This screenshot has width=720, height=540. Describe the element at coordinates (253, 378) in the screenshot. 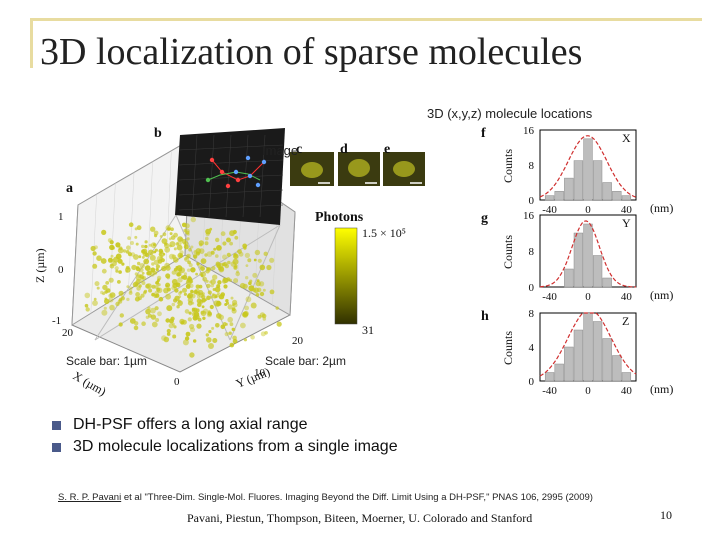

I see `y-axis-label: Y (µm)` at that location.